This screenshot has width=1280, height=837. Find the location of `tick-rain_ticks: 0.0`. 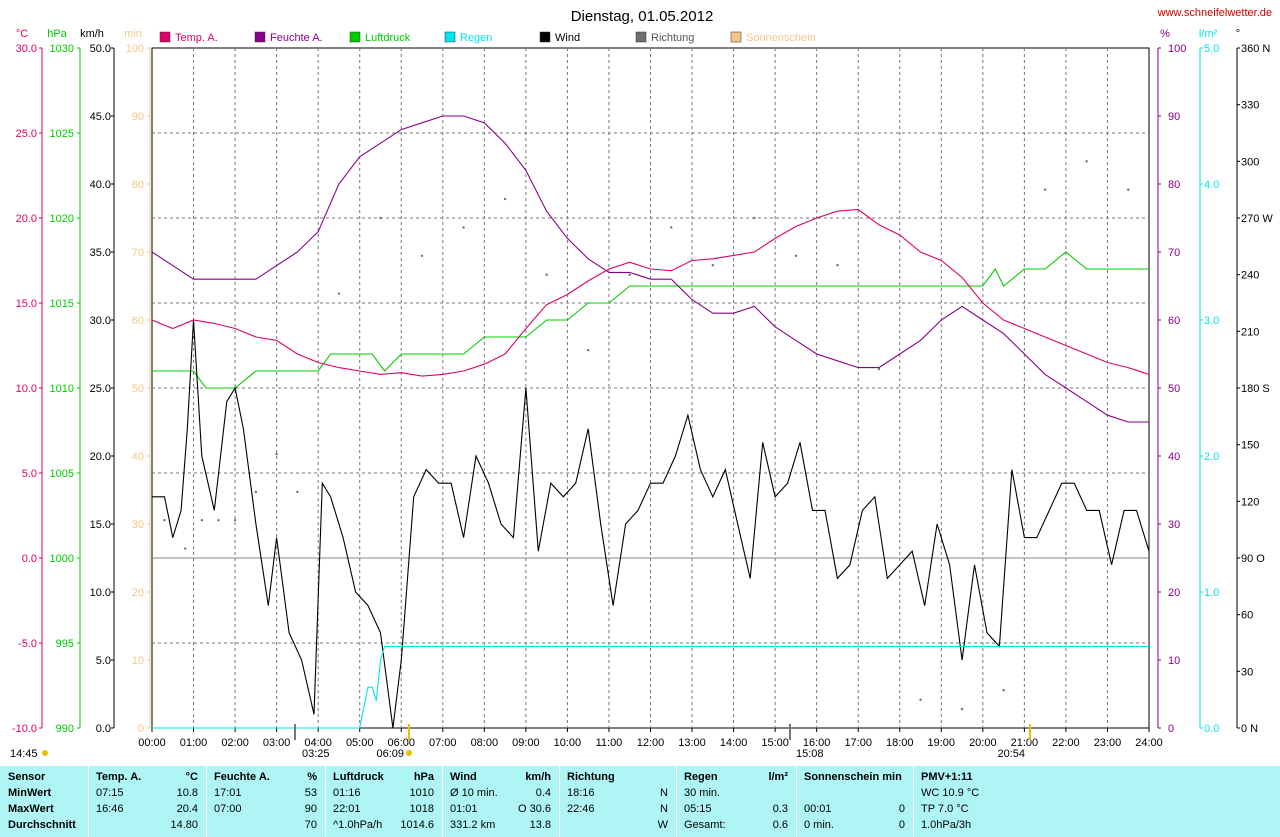

tick-rain_ticks: 0.0 is located at coordinates (1211, 729).